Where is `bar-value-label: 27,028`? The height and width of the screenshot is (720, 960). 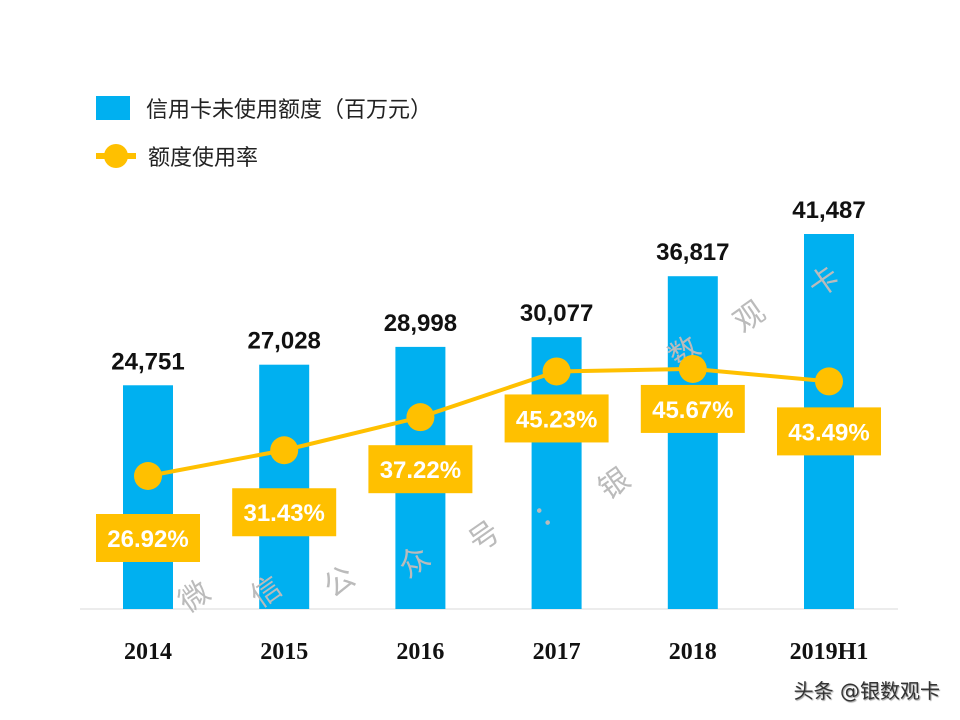
bar-value-label: 27,028 is located at coordinates (283, 341).